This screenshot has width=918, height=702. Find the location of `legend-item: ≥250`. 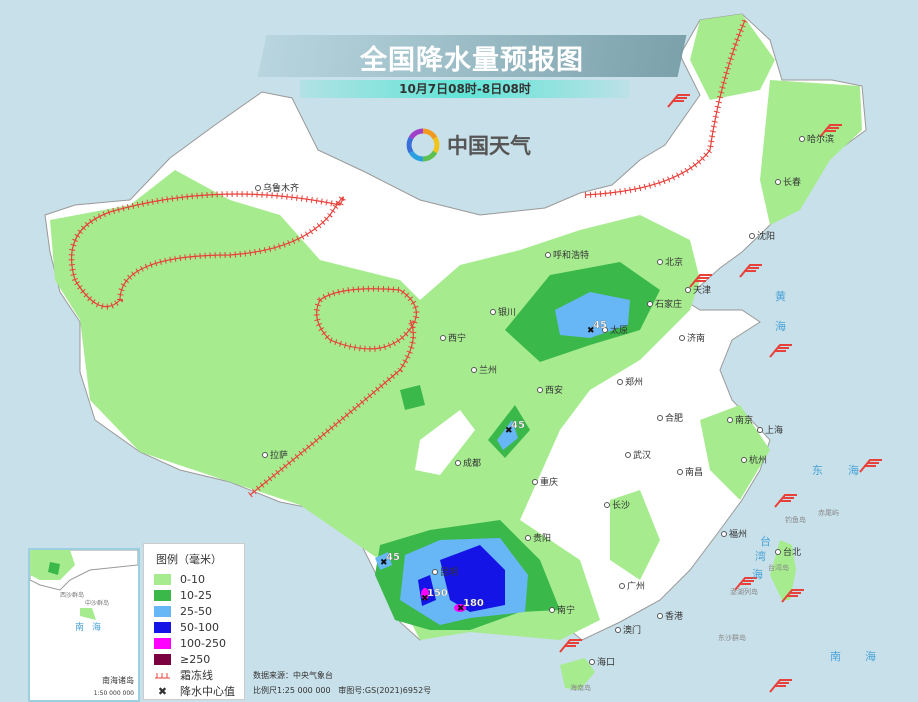

legend-item: ≥250 is located at coordinates (199, 659).